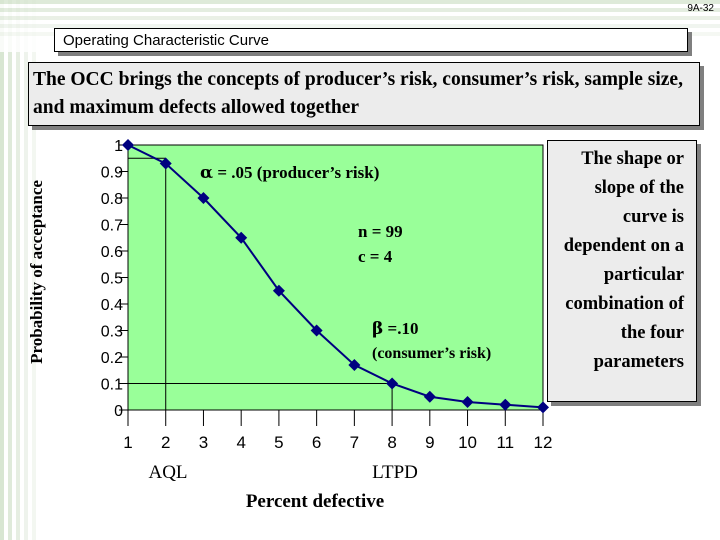 The width and height of the screenshot is (720, 540). I want to click on annotation-text: c = 4, so click(375, 256).